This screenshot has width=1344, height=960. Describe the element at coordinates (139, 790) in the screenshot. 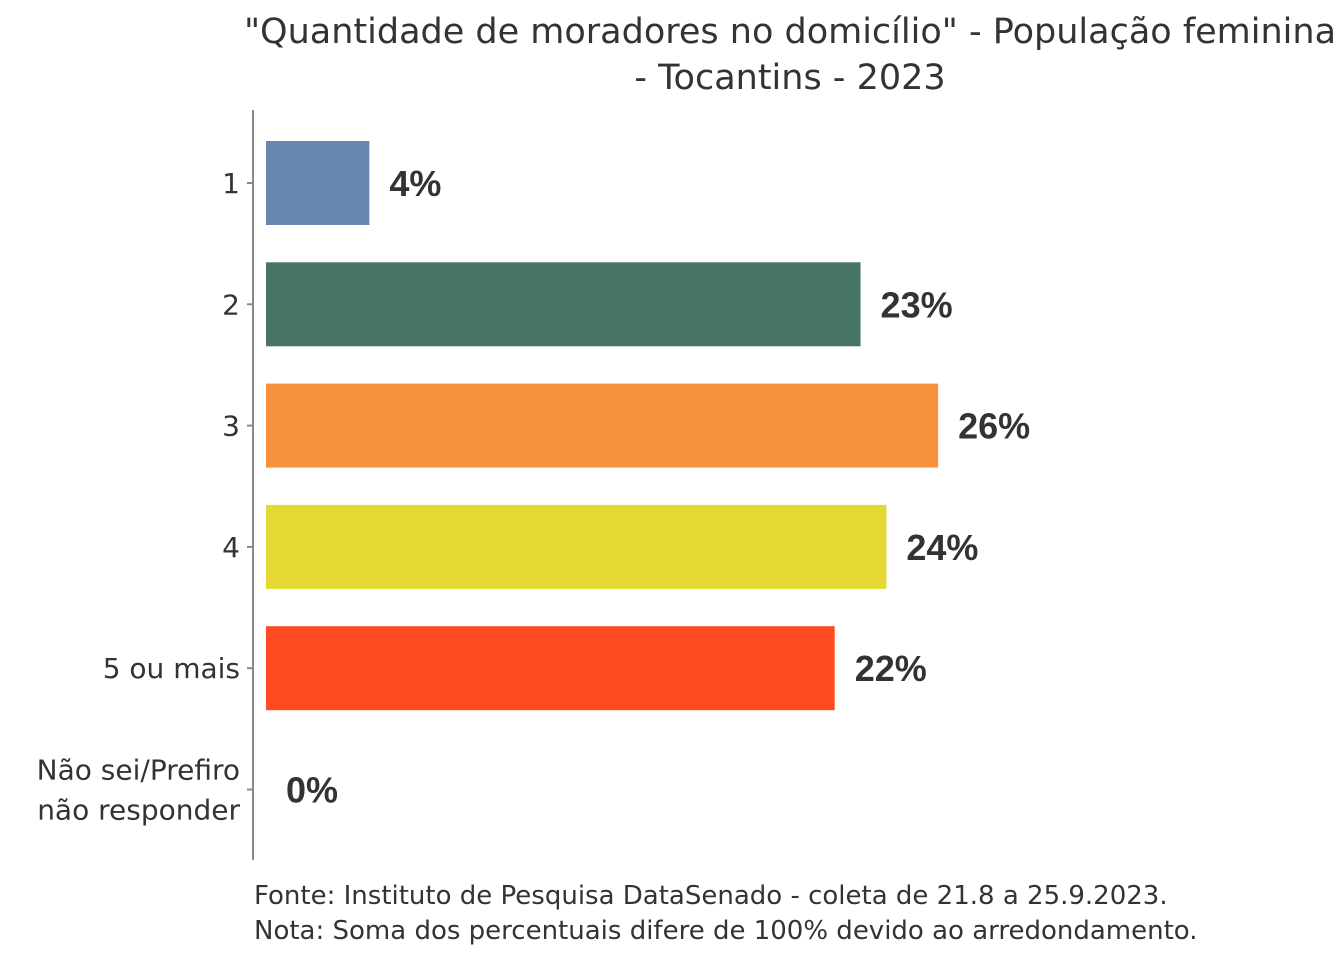

I see `category-label: Não sei/Prefiro não responder` at that location.